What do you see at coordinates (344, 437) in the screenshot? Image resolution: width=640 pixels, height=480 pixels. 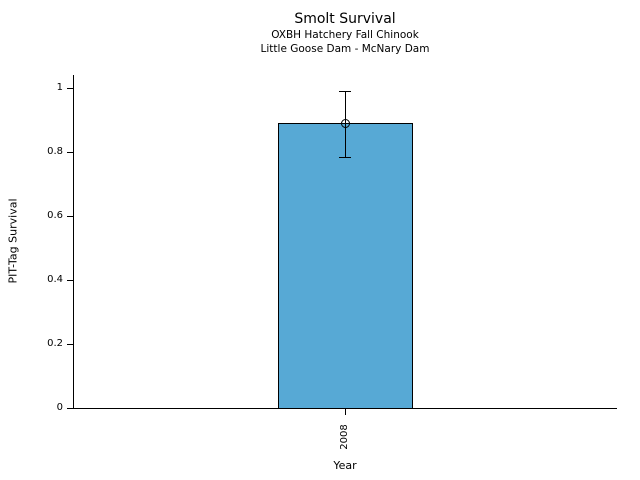 I see `x-tick-label: 2008` at bounding box center [344, 437].